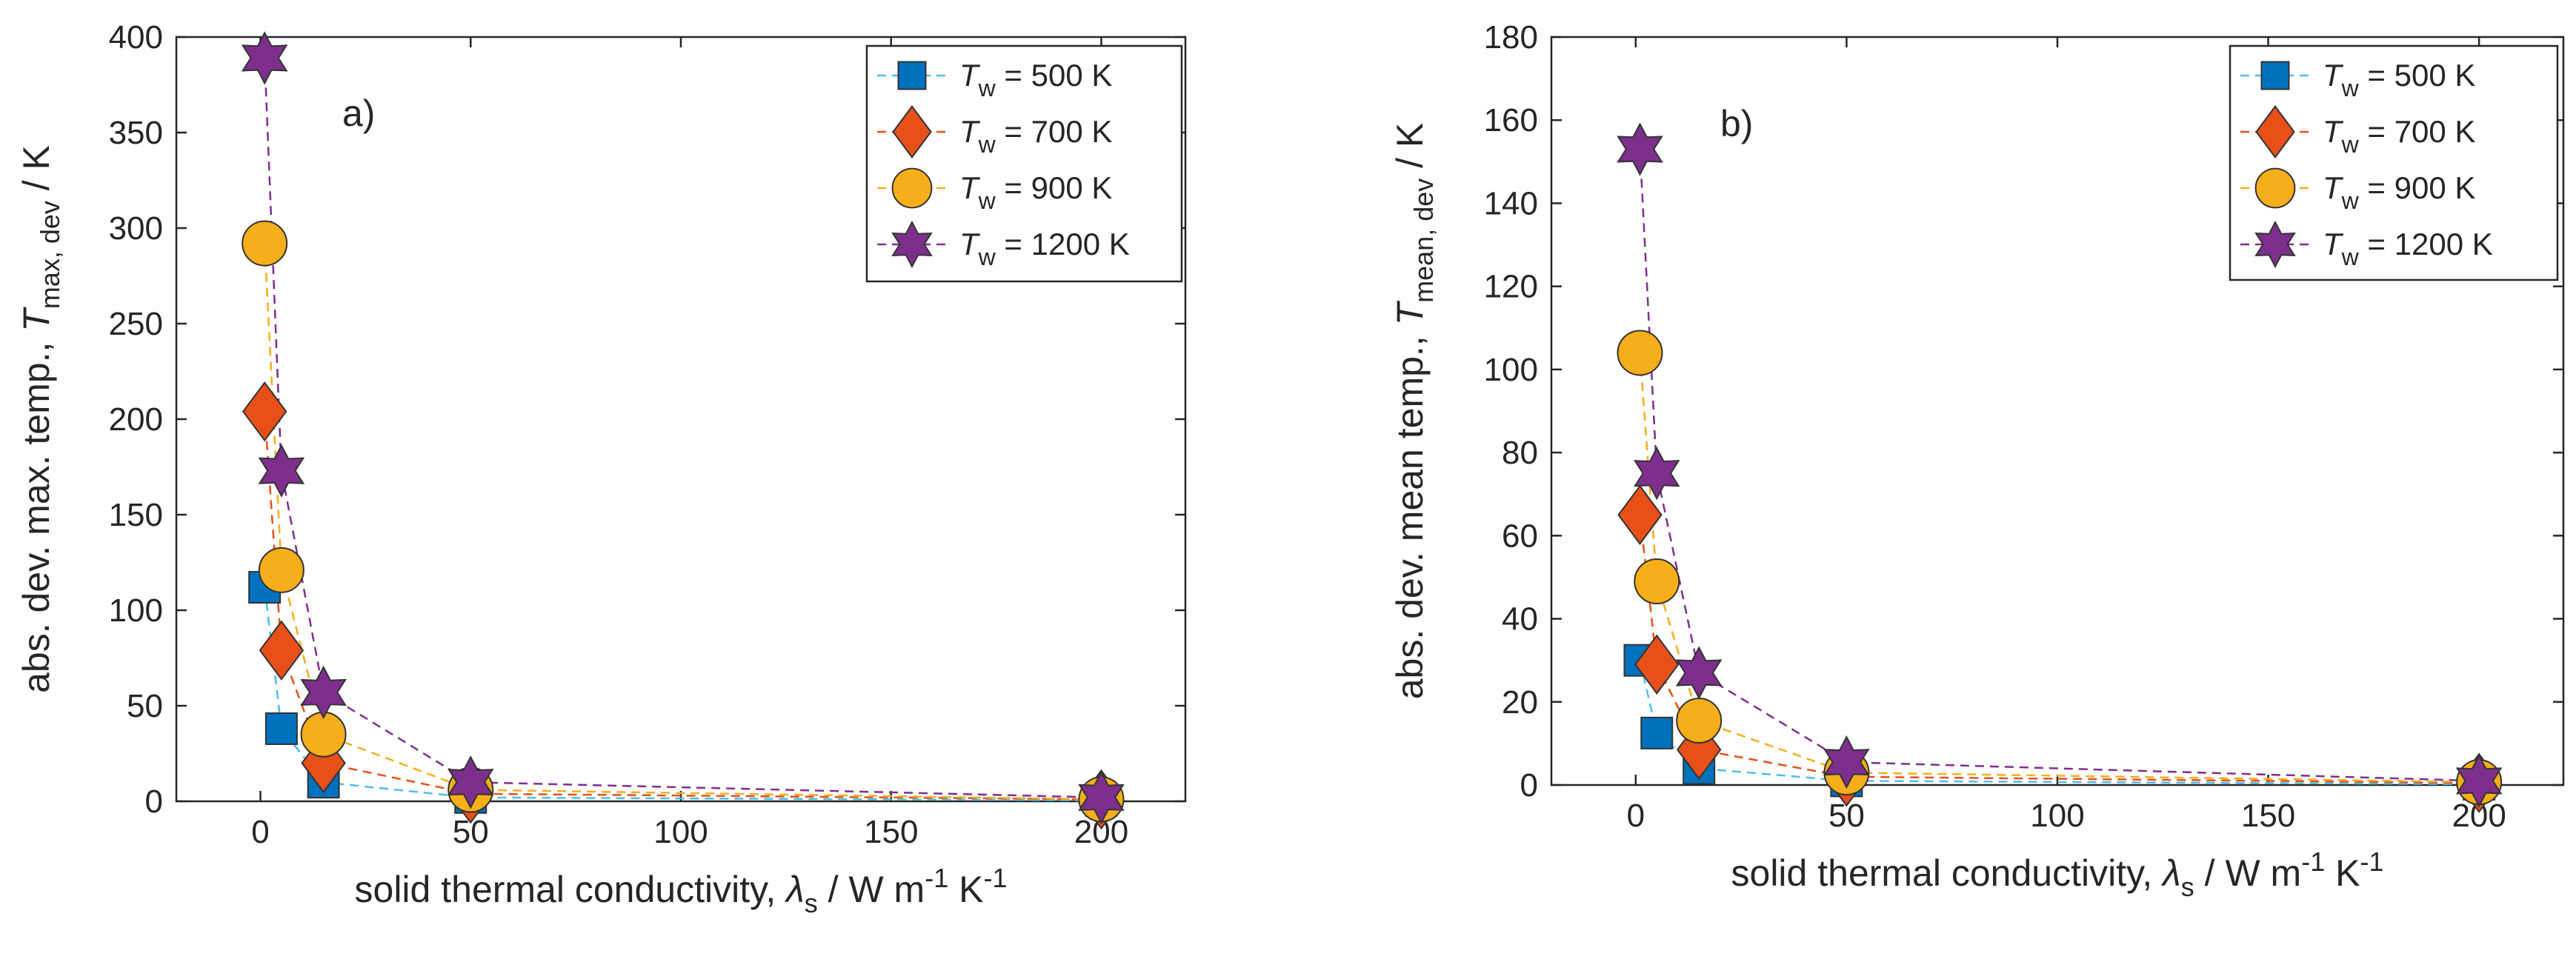  Describe the element at coordinates (145, 706) in the screenshot. I see `y-tick-label: 50` at that location.